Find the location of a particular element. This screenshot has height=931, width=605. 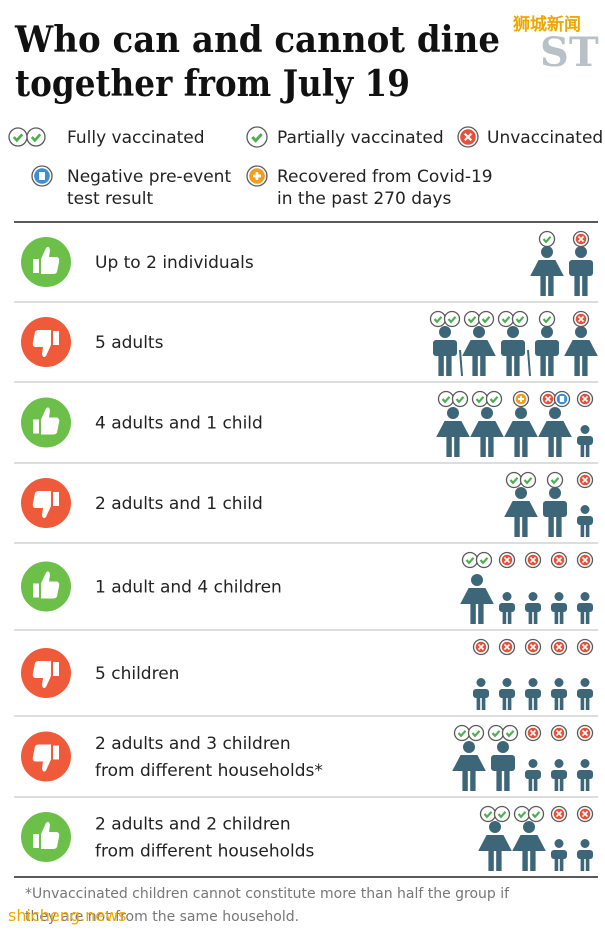

row: Up to 2 individuals is located at coordinates (306, 266).